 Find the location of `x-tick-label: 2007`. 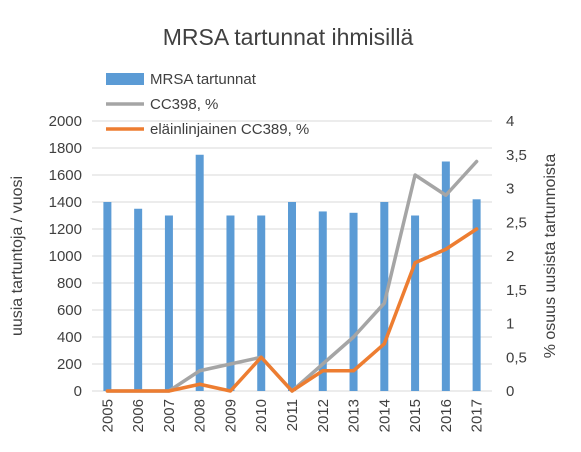

x-tick-label: 2007 is located at coordinates (169, 415).